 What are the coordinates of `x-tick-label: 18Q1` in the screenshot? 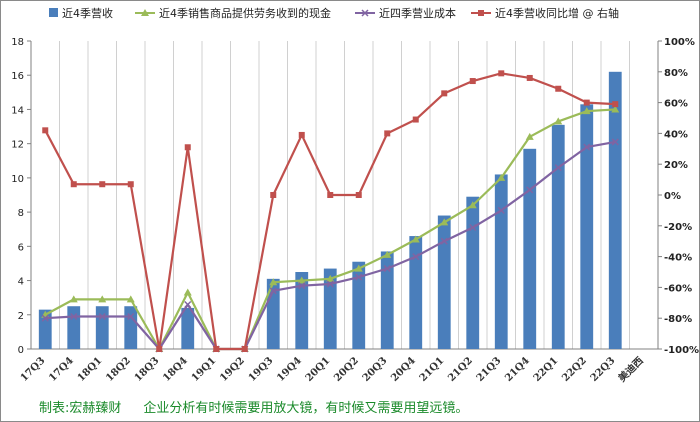 It's located at (90, 369).